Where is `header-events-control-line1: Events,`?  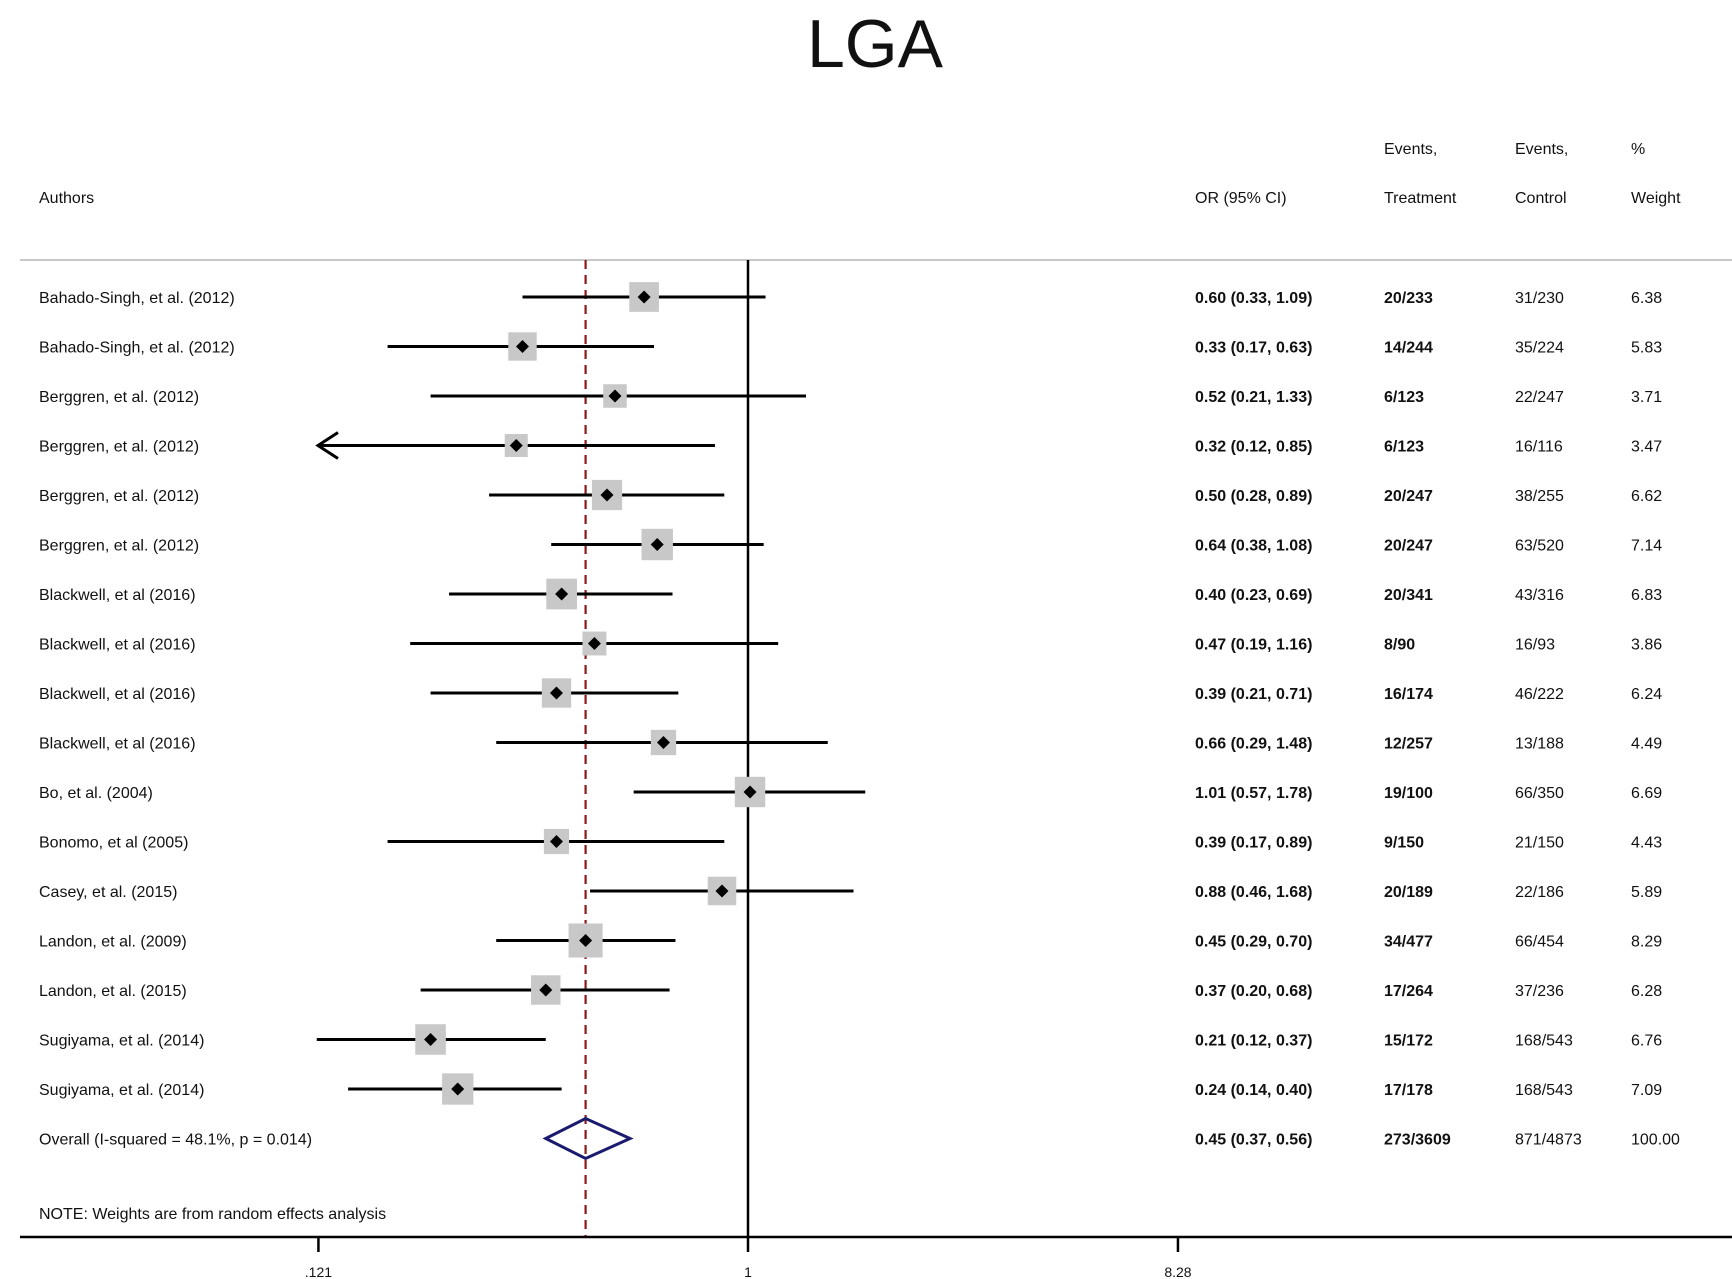
header-events-control-line1: Events, is located at coordinates (1541, 149).